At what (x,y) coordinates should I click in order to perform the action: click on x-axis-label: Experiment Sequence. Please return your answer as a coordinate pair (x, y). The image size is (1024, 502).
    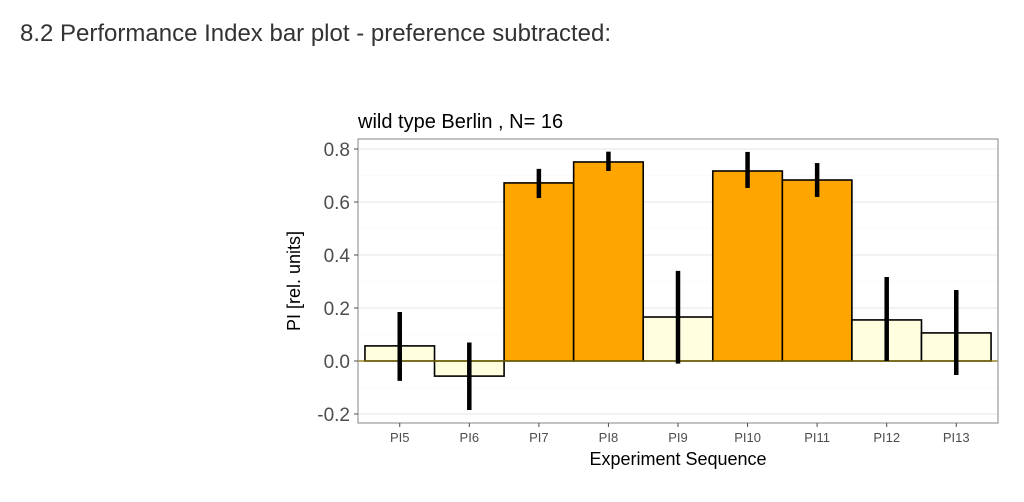
    Looking at the image, I should click on (677, 459).